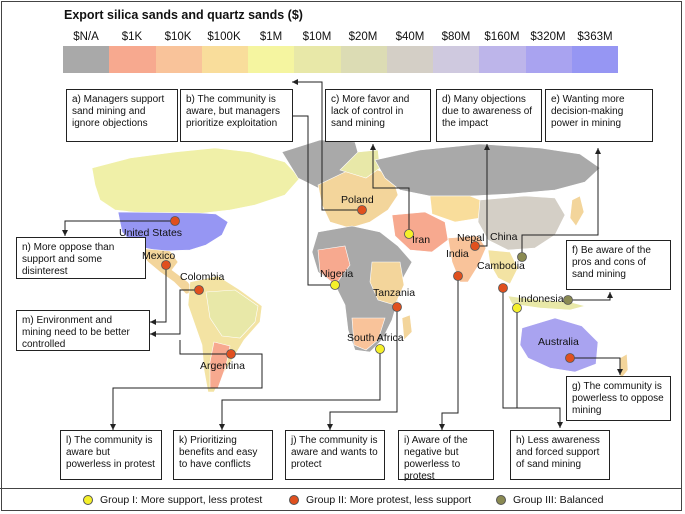  I want to click on marker-argentina, so click(231, 354).